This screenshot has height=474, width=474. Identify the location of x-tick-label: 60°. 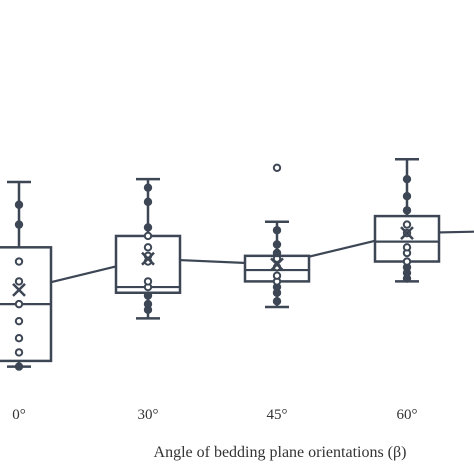
(407, 415).